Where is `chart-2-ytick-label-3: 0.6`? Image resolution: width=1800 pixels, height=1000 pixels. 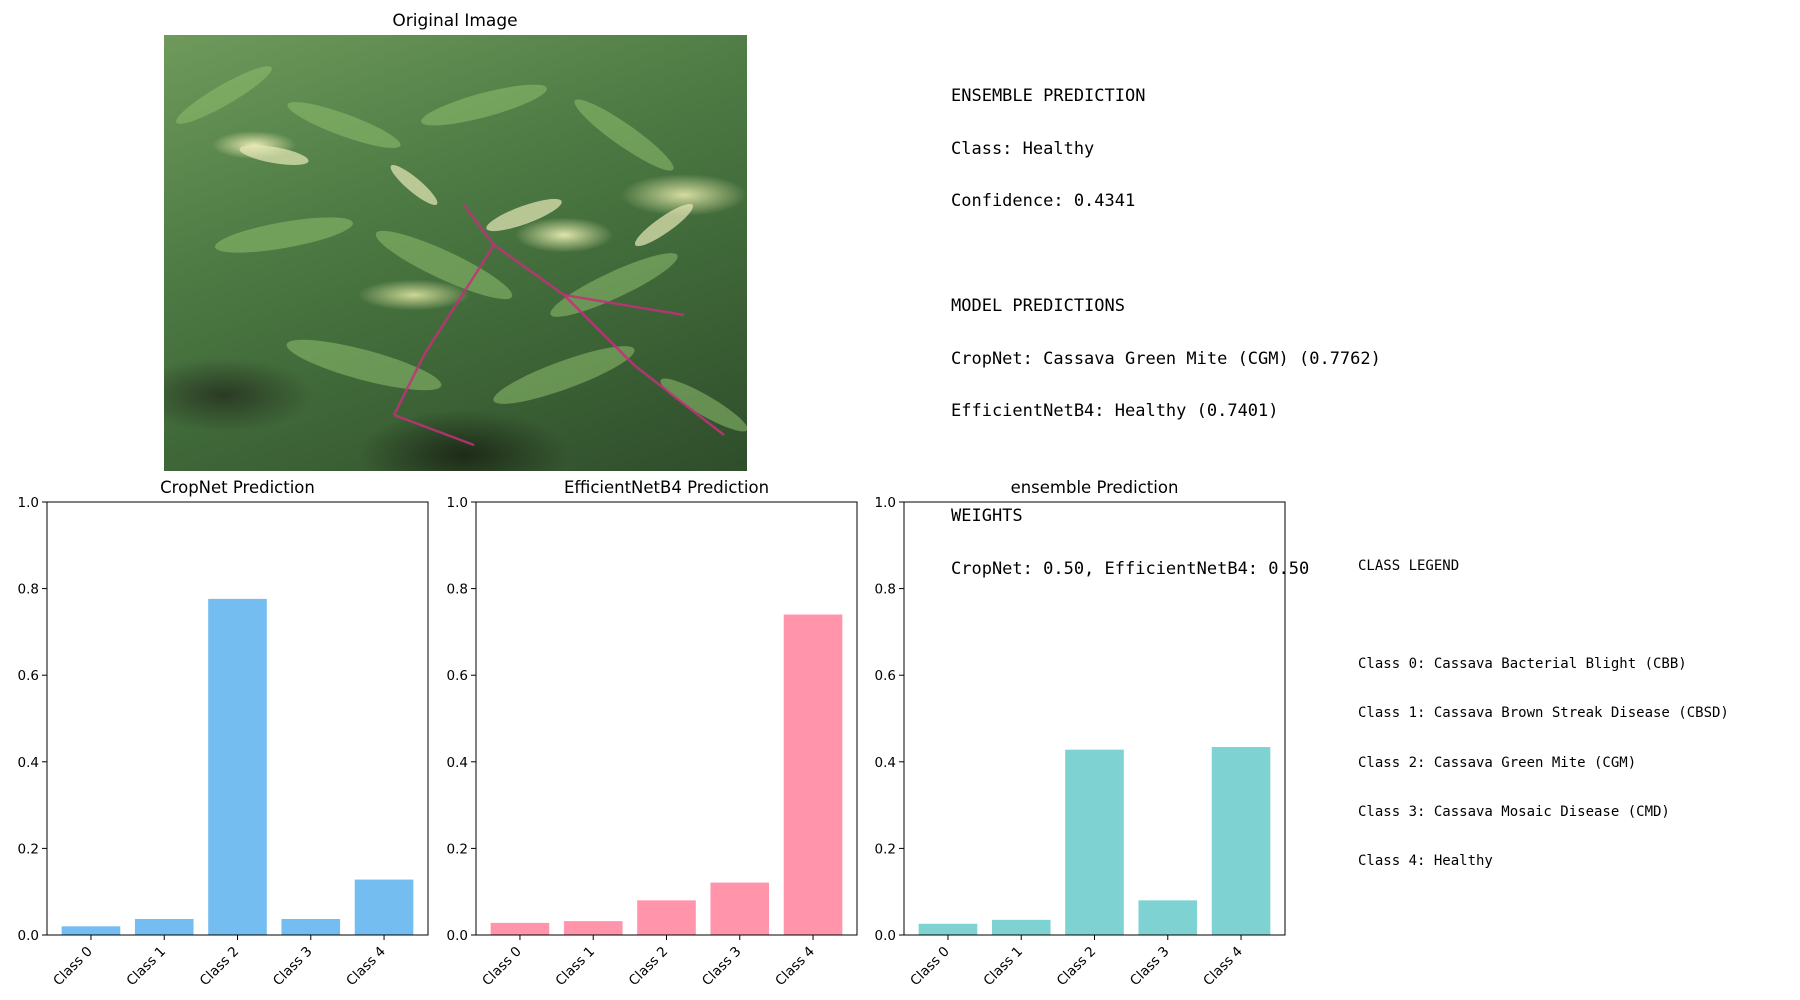
chart-2-ytick-label-3: 0.6 is located at coordinates (885, 676).